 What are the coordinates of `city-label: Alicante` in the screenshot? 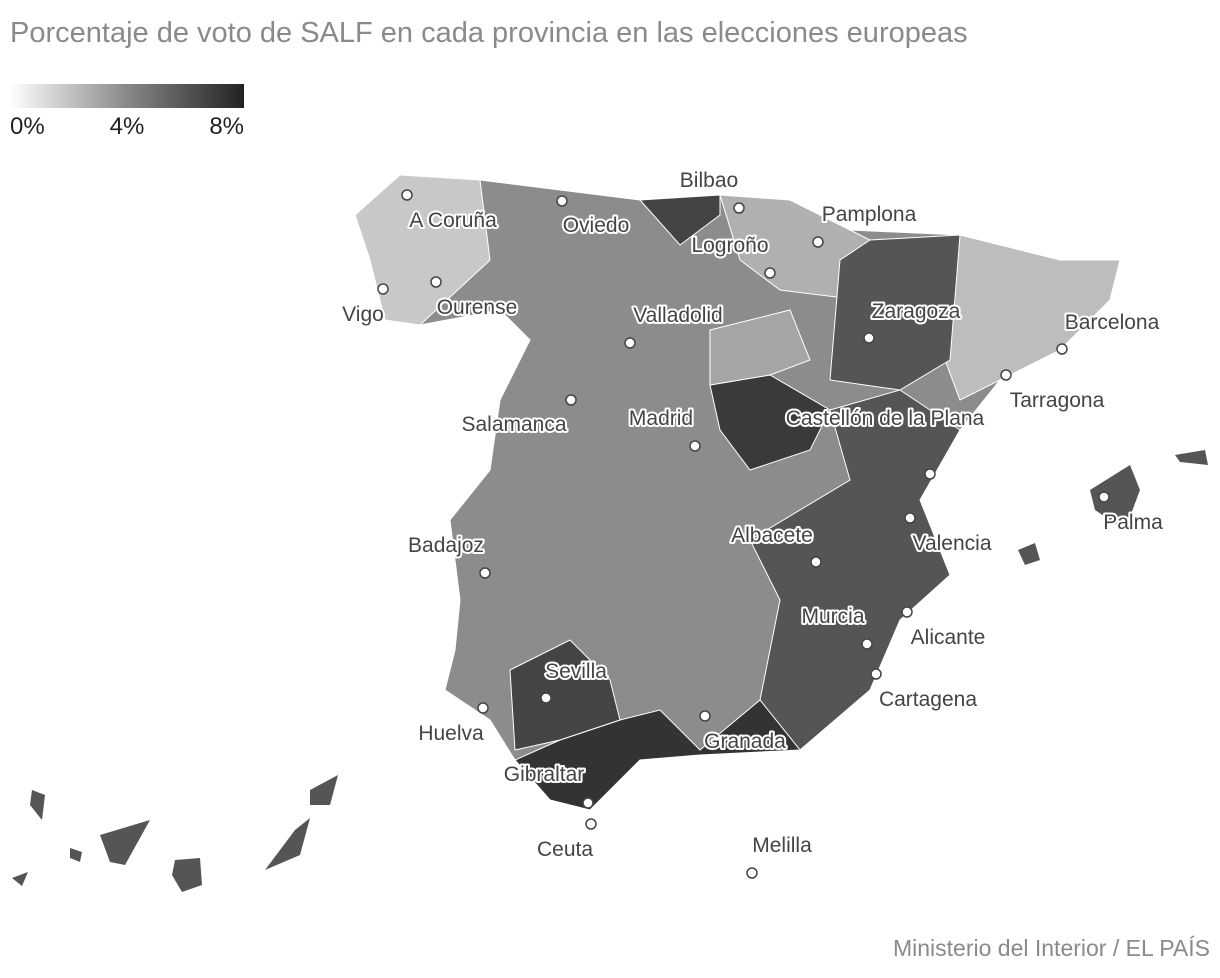 It's located at (948, 637).